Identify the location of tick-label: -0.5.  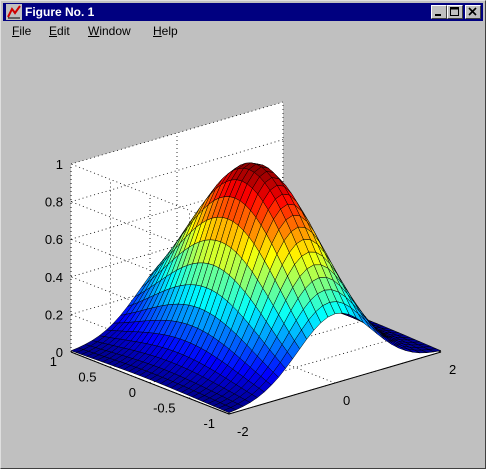
(164, 408).